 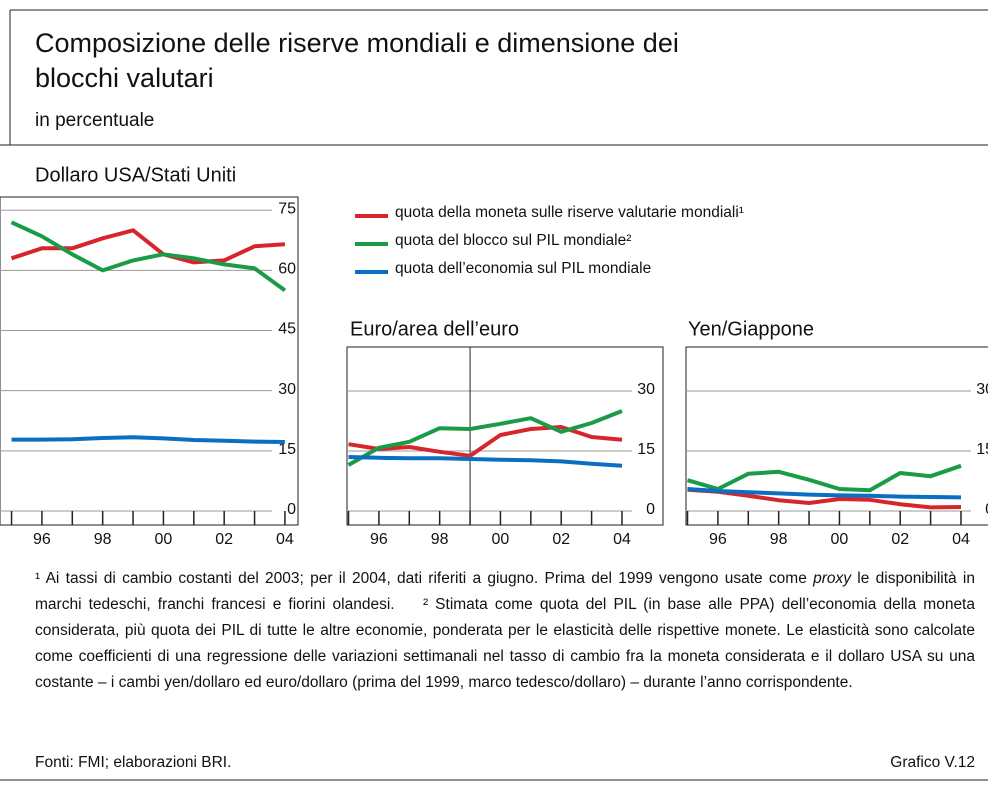 What do you see at coordinates (287, 208) in the screenshot?
I see `y-tick-label: 75` at bounding box center [287, 208].